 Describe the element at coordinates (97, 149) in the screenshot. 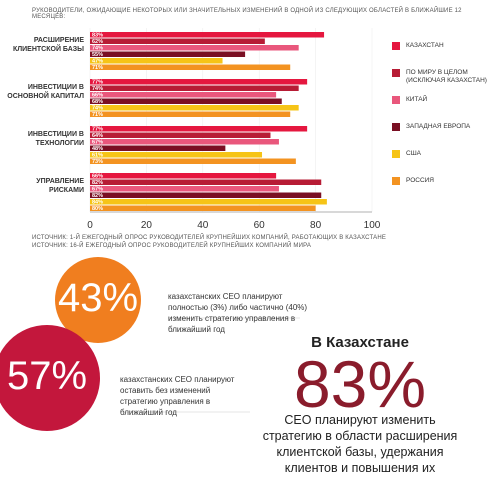

I see `value-label: 48%` at that location.